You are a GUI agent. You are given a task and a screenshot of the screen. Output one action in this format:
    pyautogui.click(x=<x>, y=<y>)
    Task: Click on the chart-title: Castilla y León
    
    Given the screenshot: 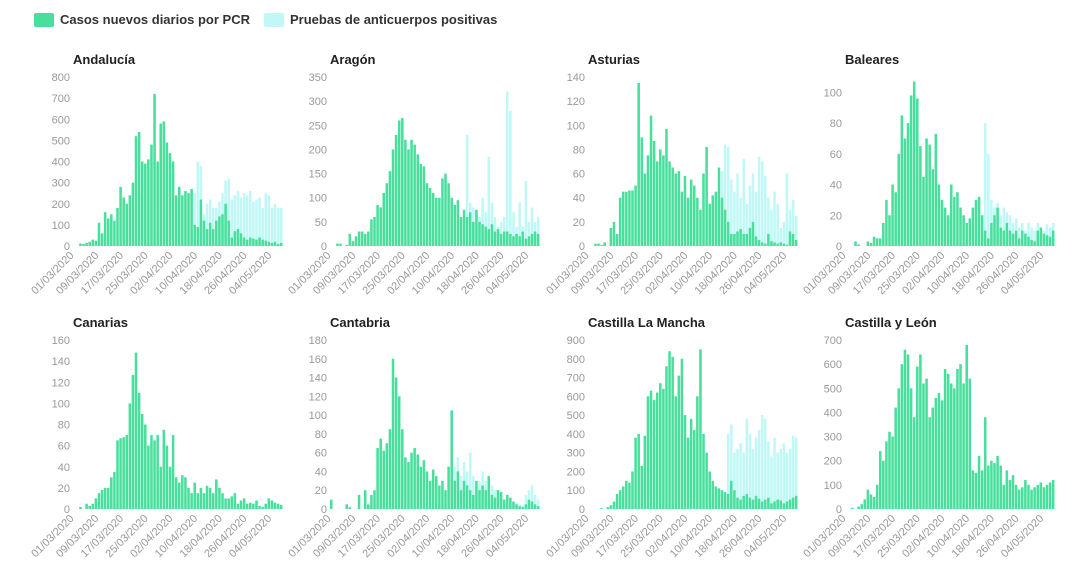 What is the action you would take?
    pyautogui.click(x=891, y=322)
    